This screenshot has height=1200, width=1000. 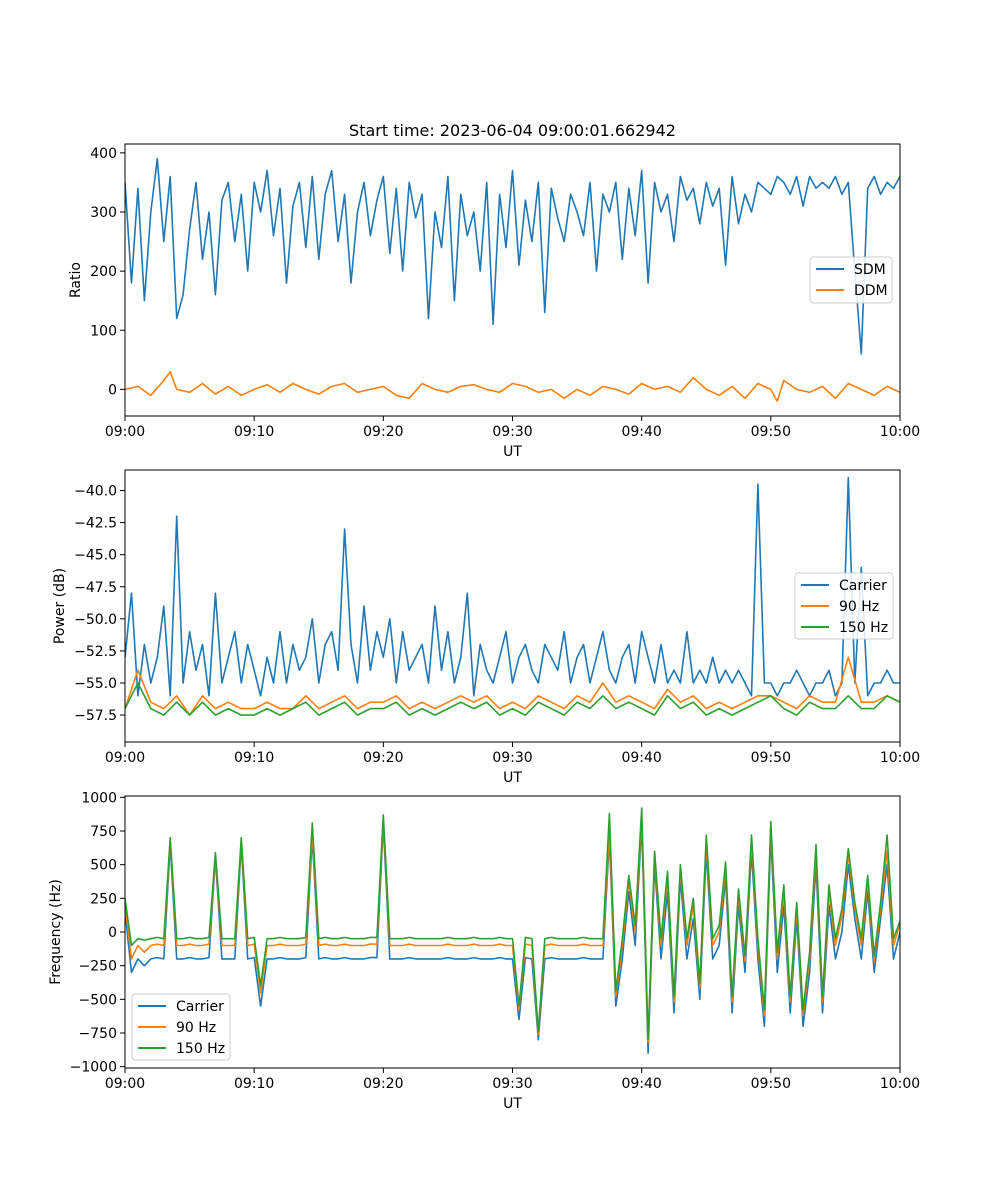 I want to click on y-axis-label: Ratio, so click(x=76, y=280).